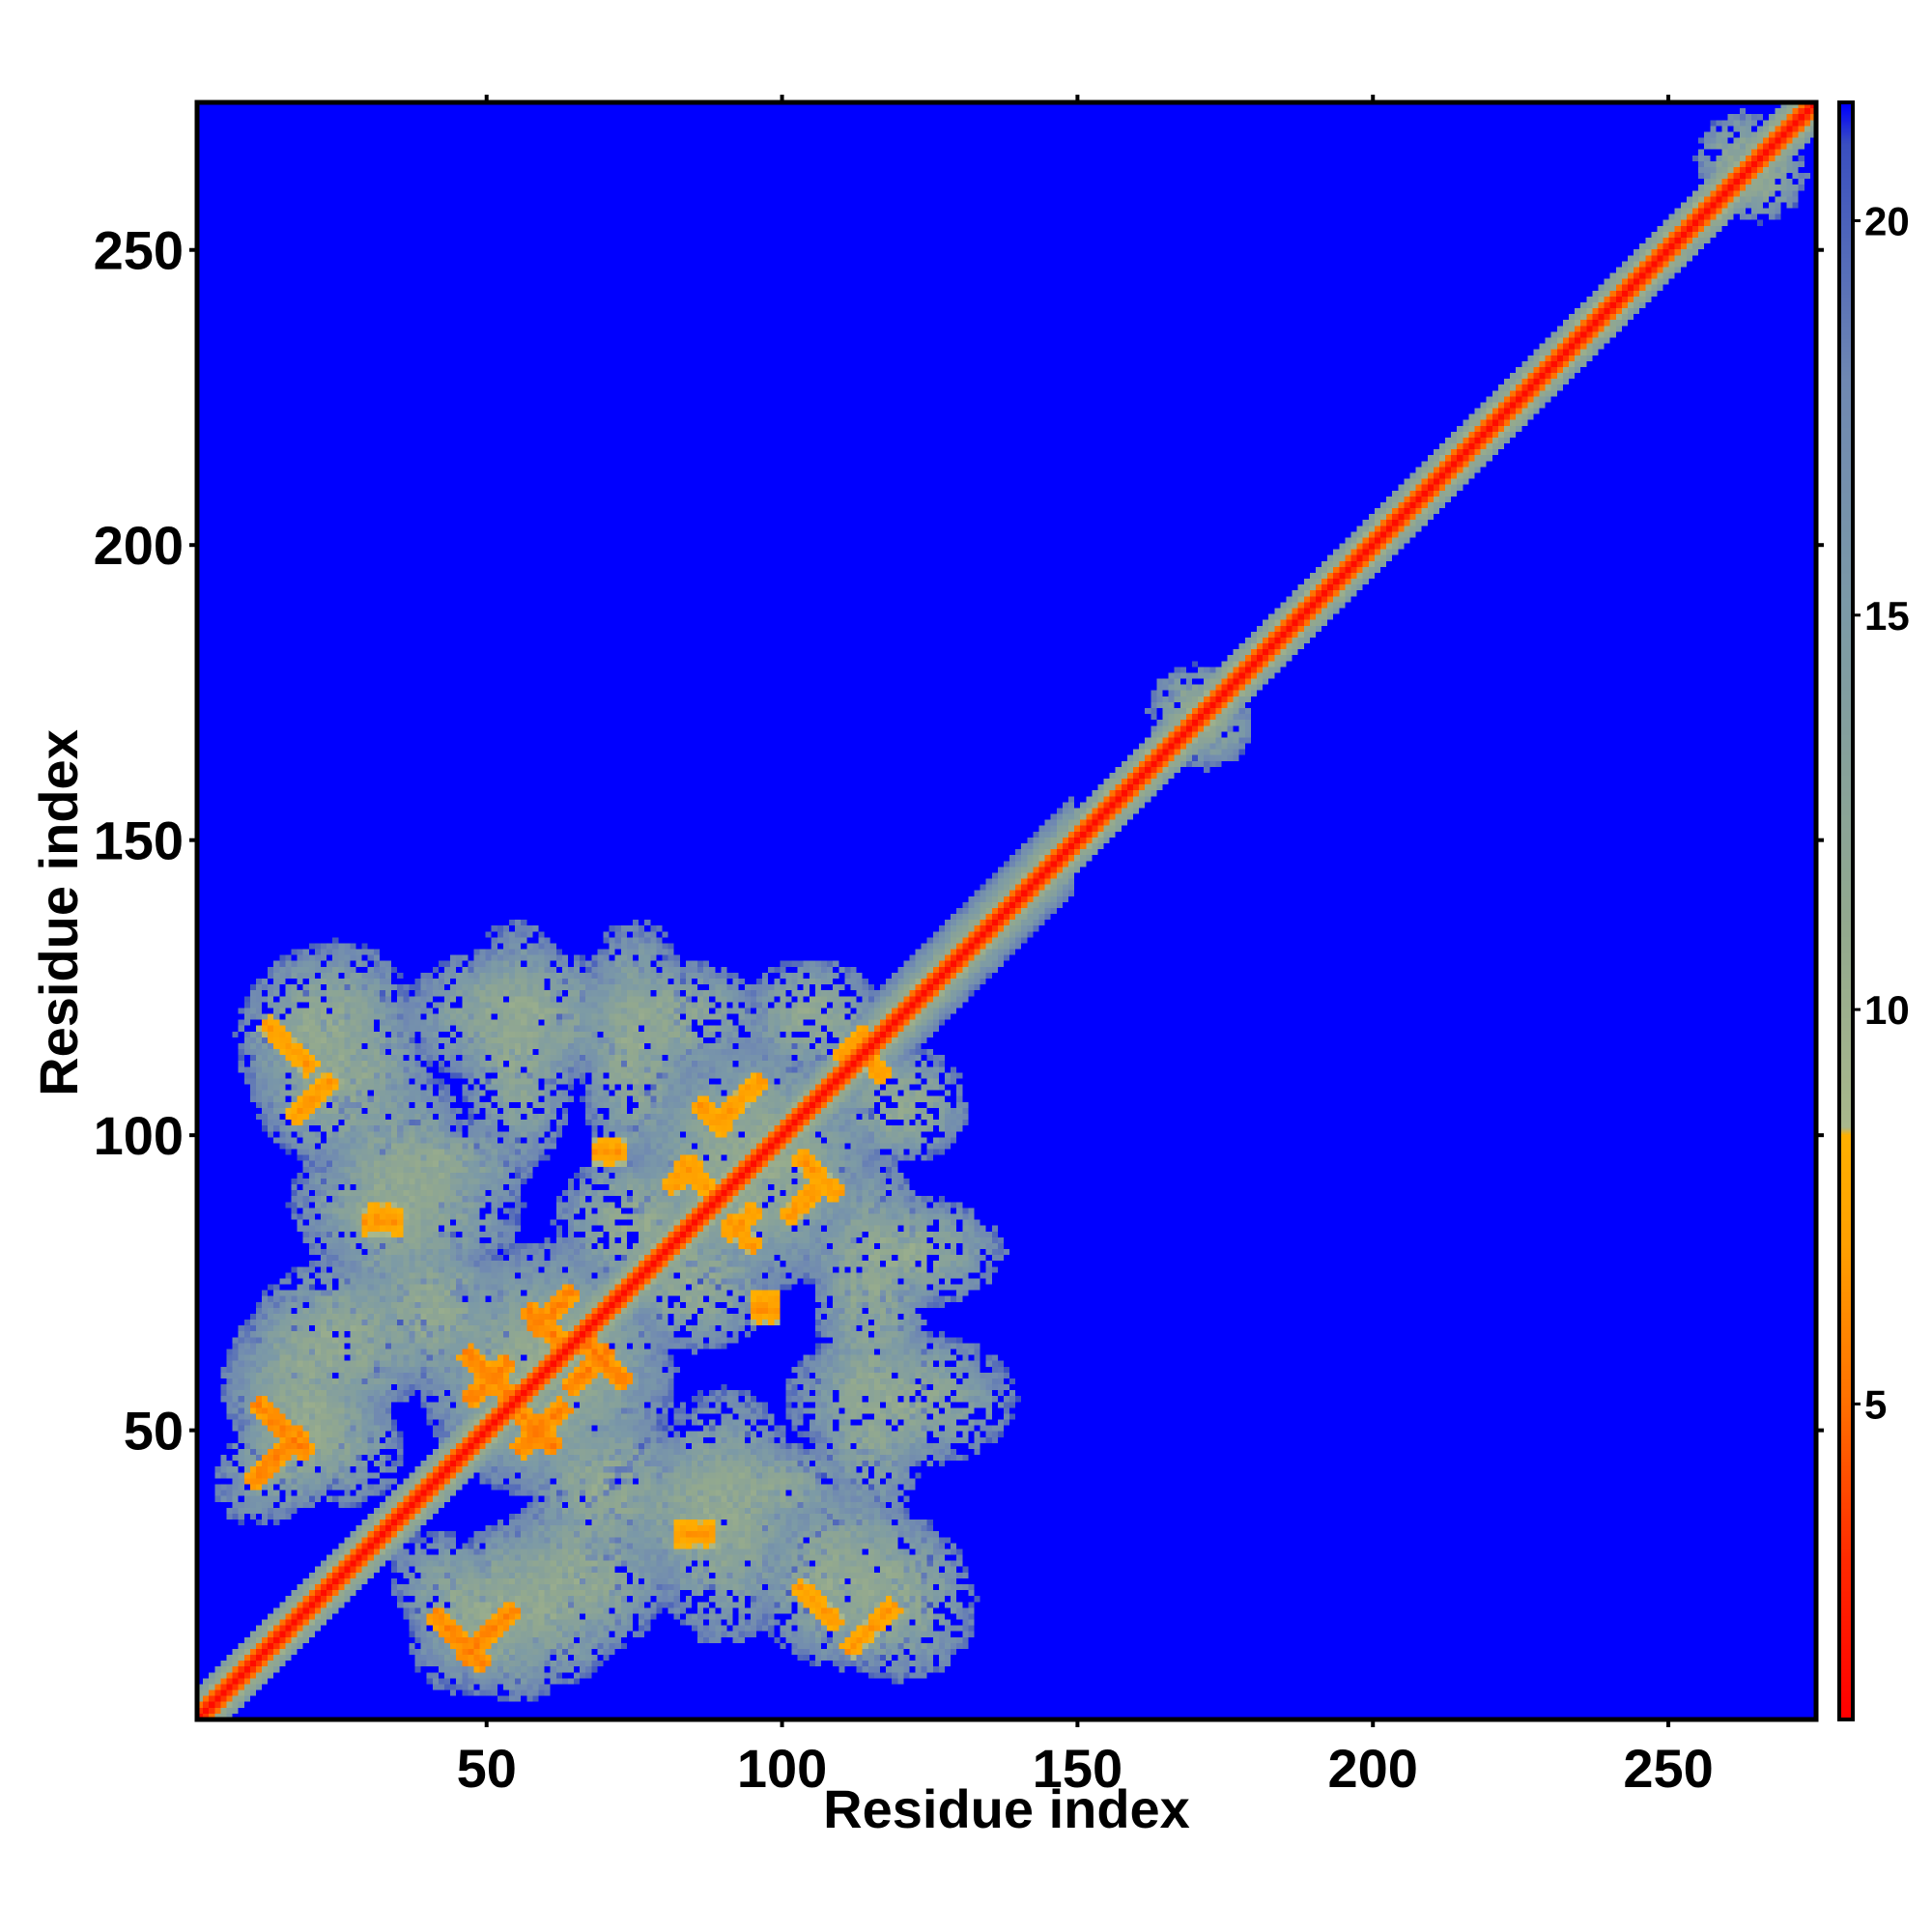 The image size is (1932, 1932). Describe the element at coordinates (487, 1768) in the screenshot. I see `x-tick-label: 50` at that location.